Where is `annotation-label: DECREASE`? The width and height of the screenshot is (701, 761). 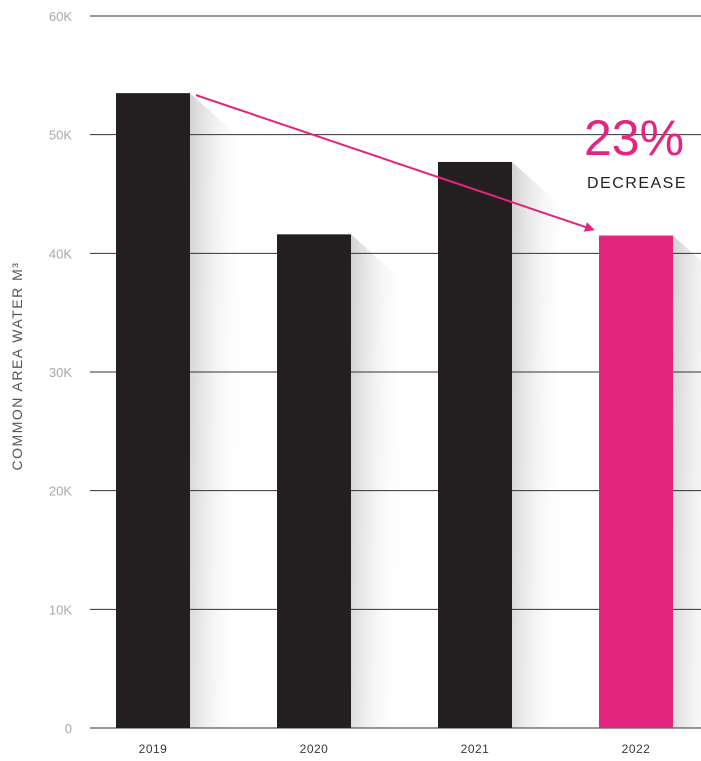 annotation-label: DECREASE is located at coordinates (637, 183).